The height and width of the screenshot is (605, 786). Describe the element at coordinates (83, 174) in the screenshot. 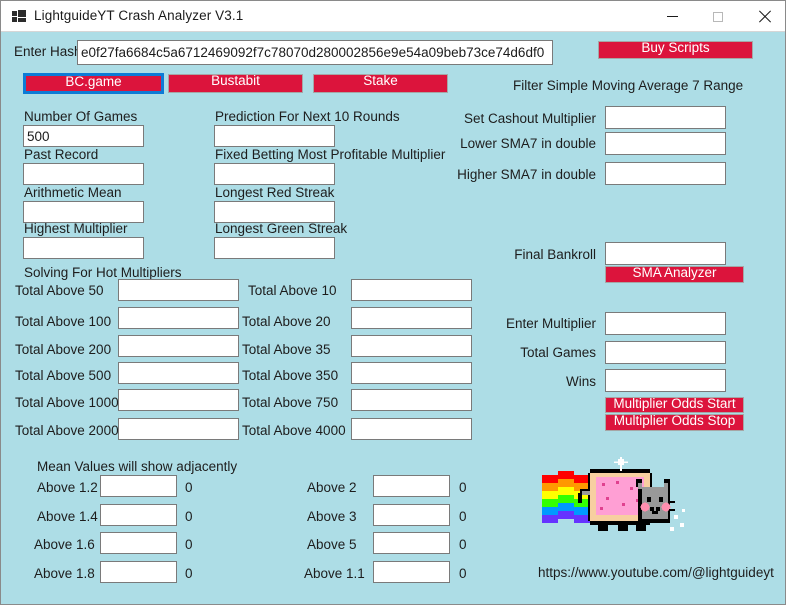

I see `past-record-input` at that location.